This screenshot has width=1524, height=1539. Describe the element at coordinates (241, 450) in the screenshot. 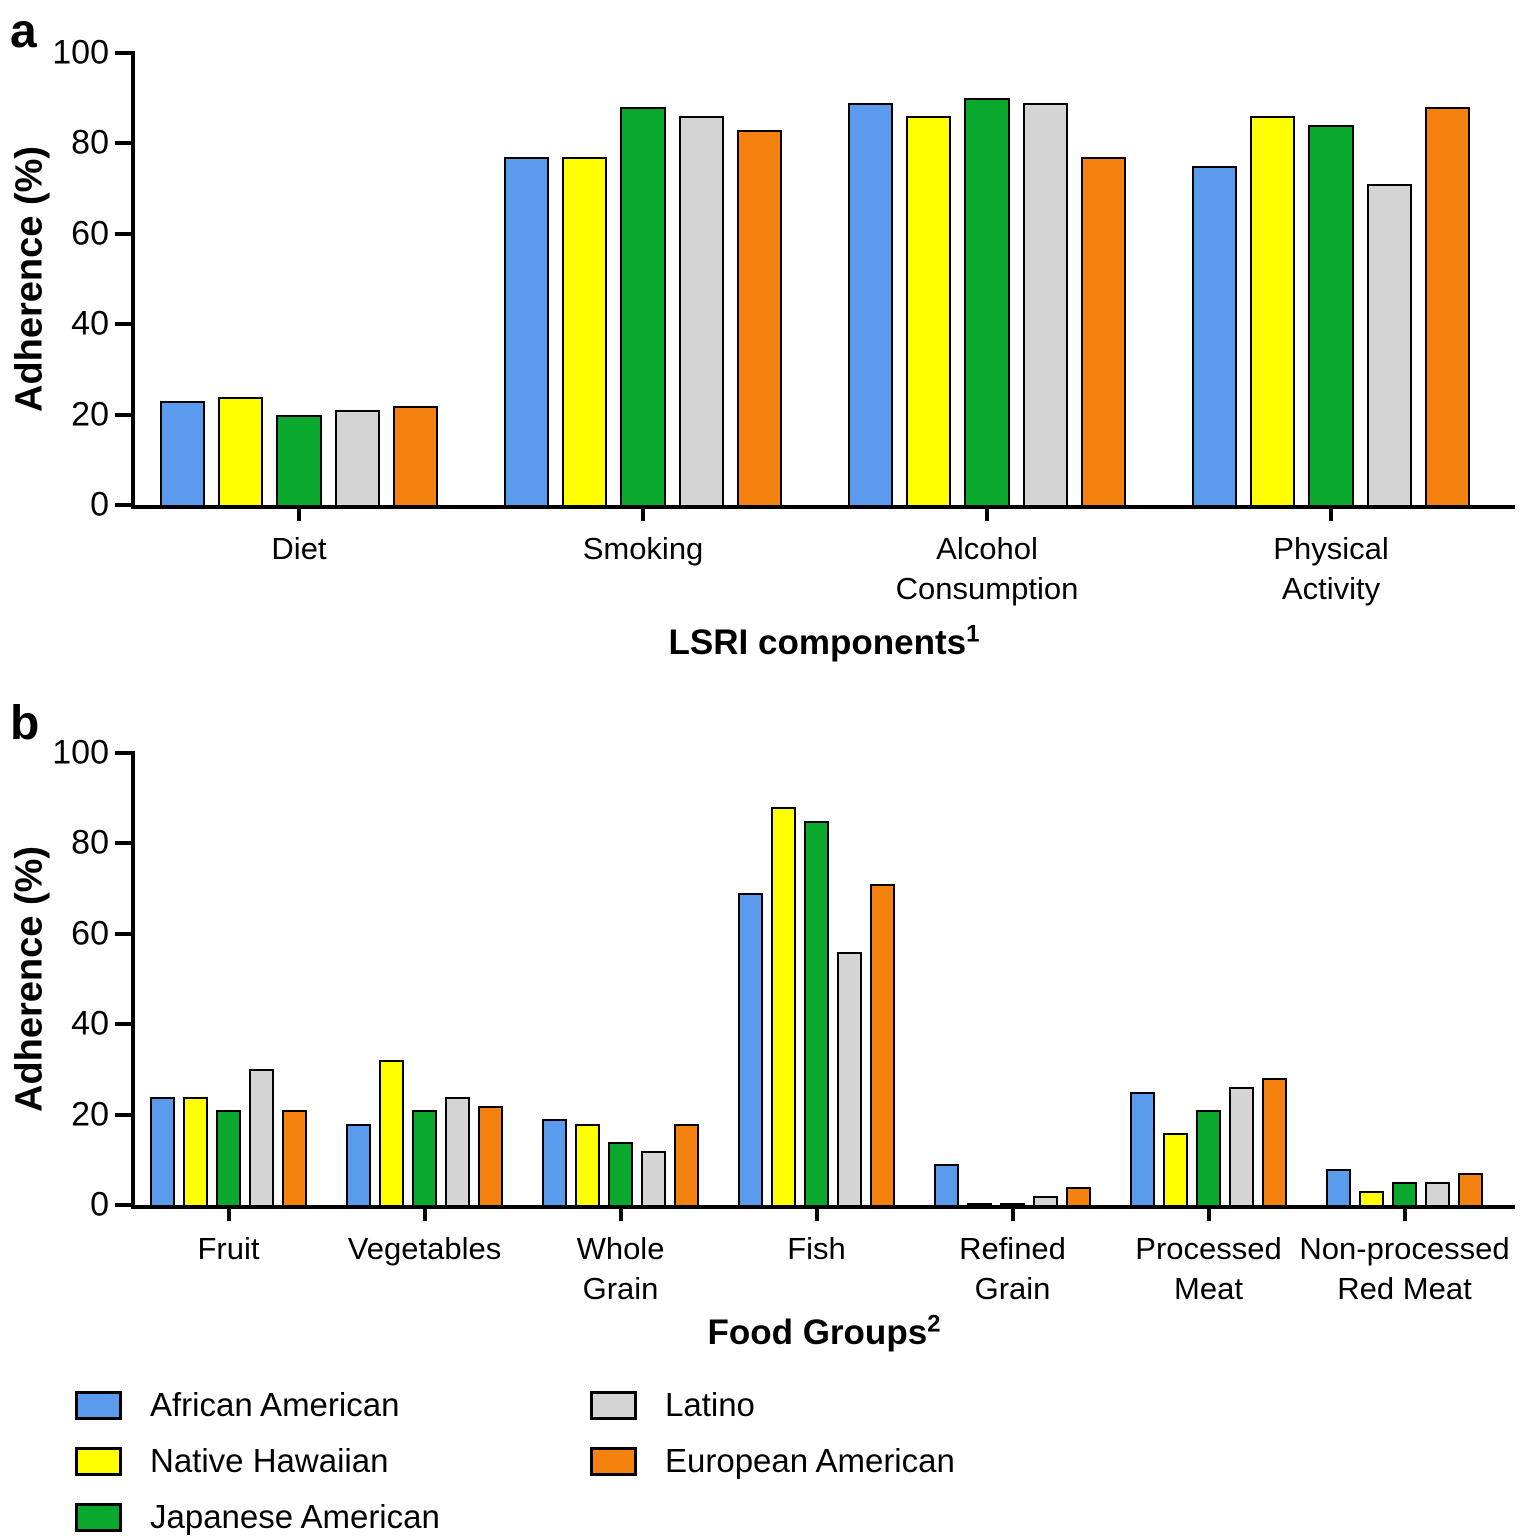

I see `bar-native-hawaiian-diet` at that location.